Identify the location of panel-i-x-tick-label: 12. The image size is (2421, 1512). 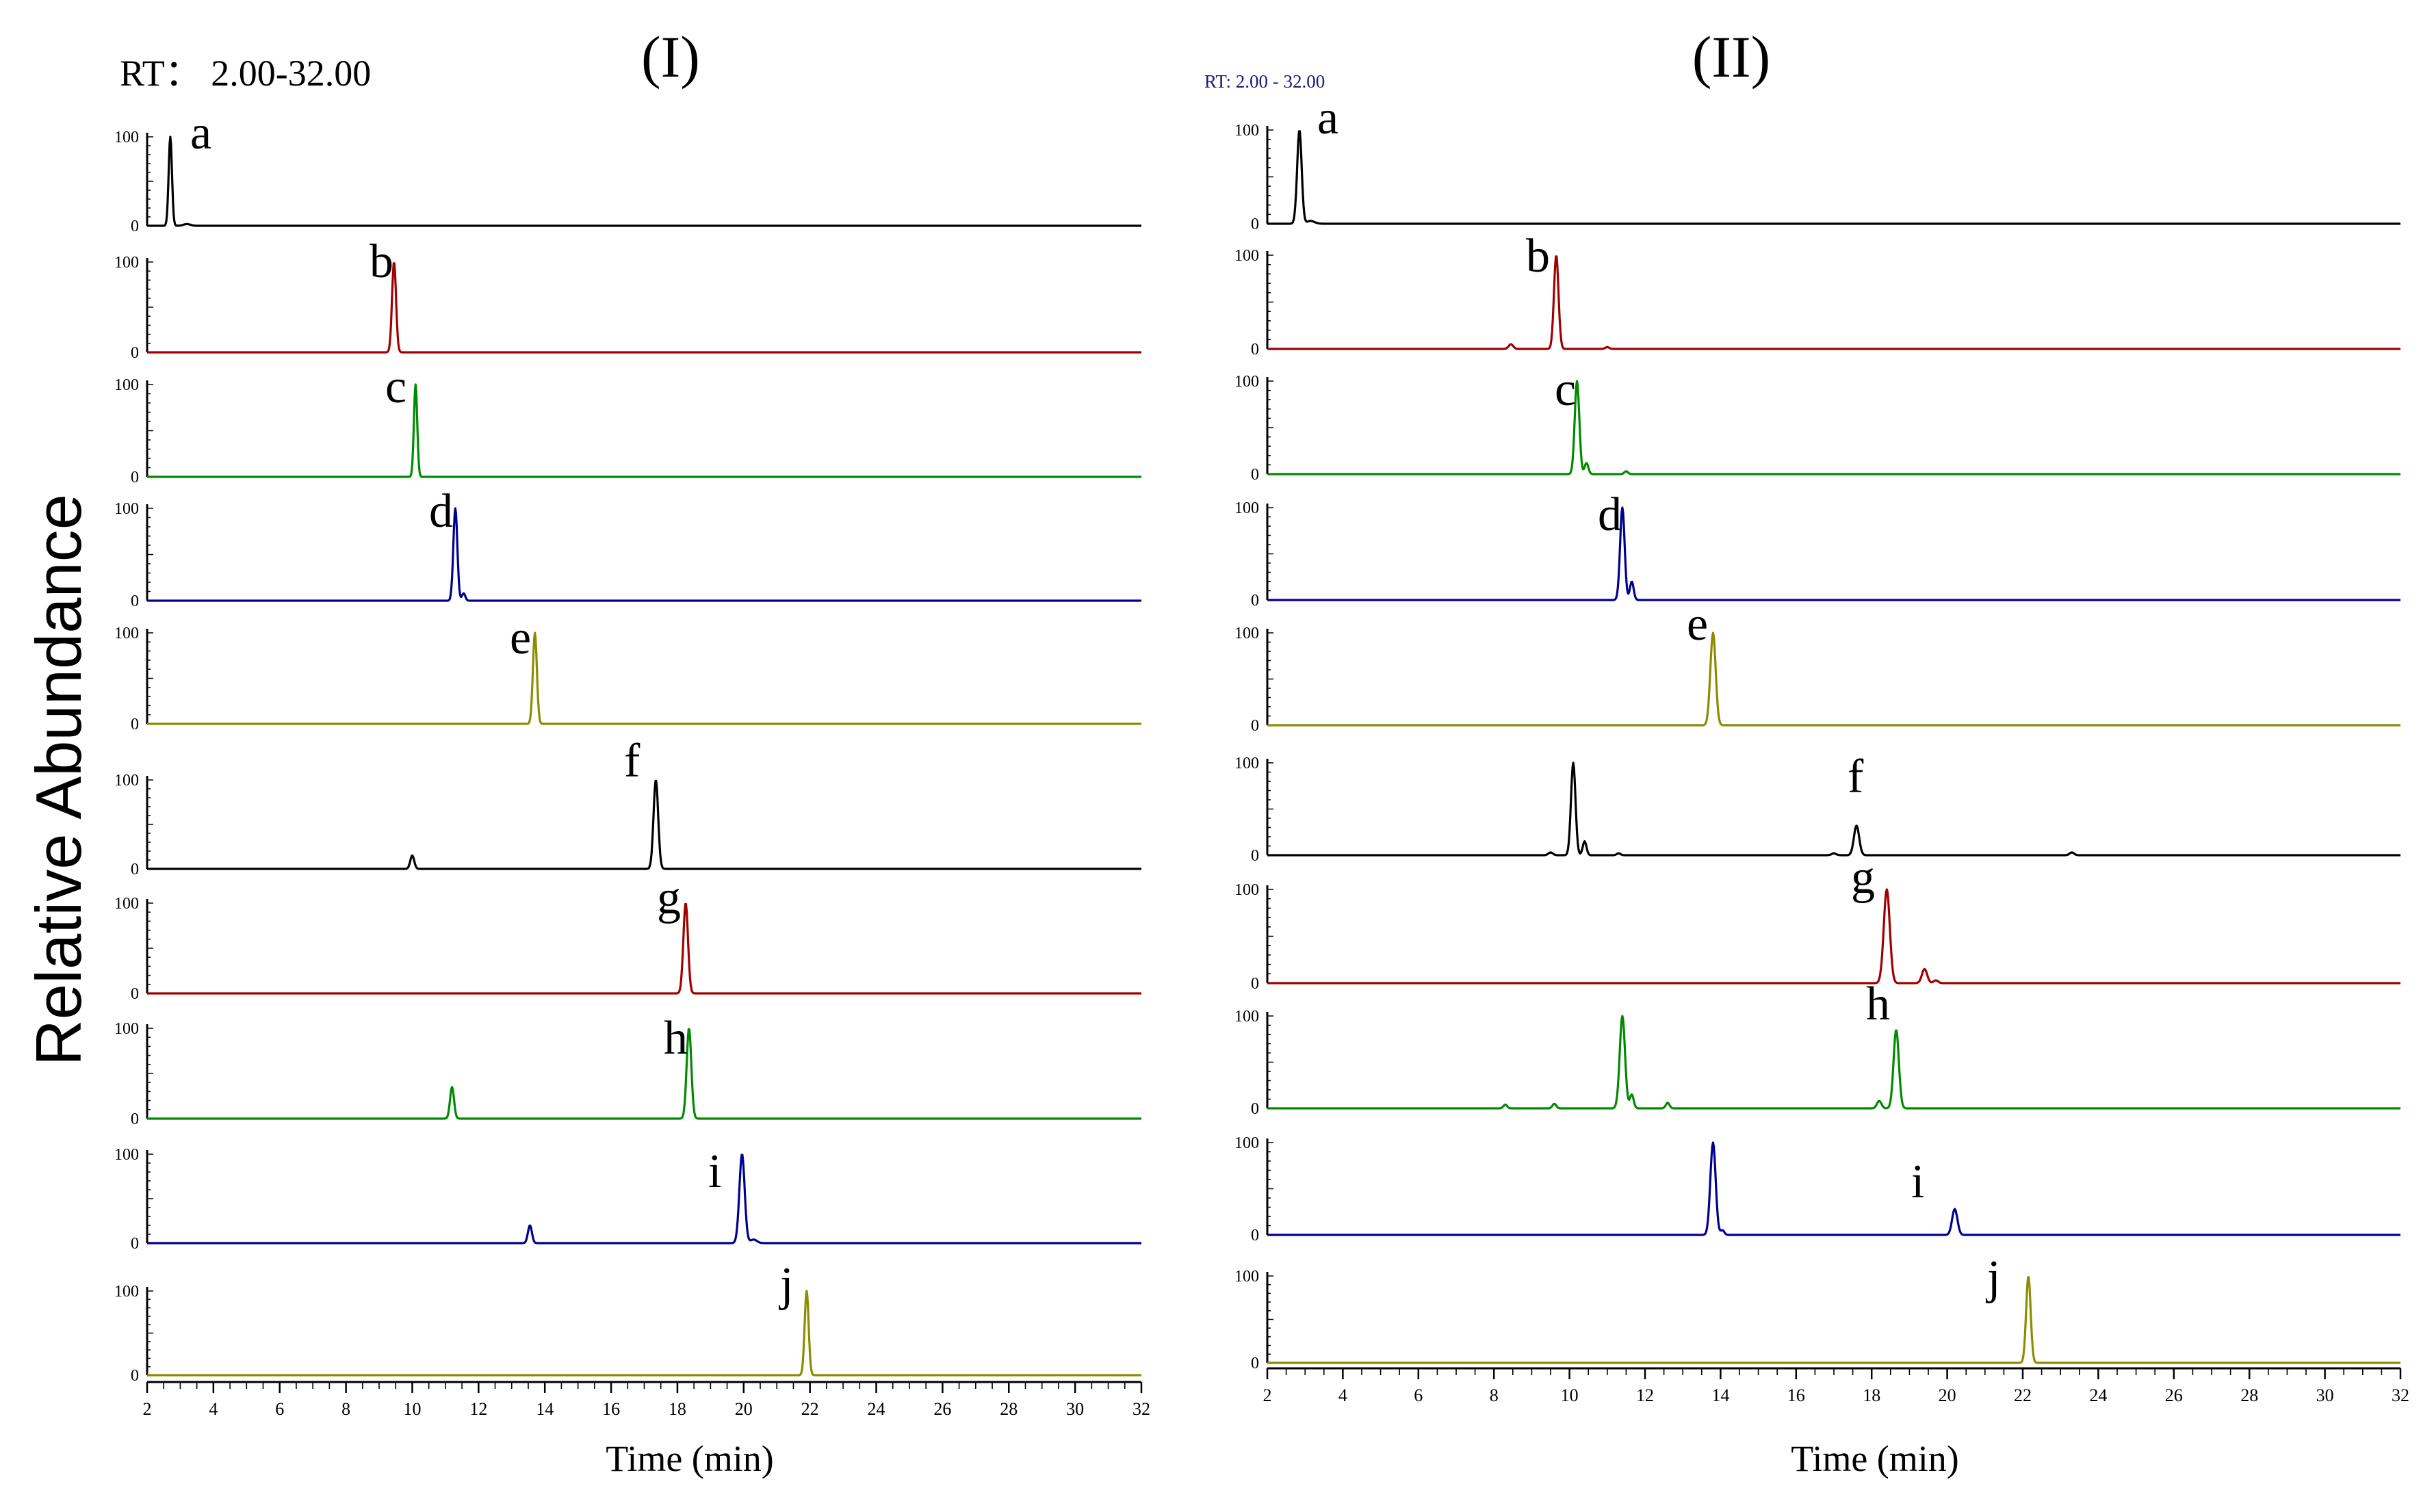
(478, 1409).